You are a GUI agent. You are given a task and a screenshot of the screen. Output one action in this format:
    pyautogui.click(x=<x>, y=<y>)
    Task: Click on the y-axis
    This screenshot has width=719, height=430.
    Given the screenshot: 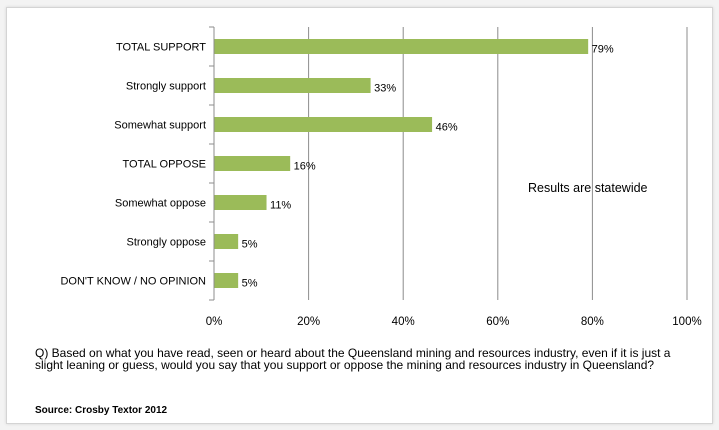 What is the action you would take?
    pyautogui.click(x=212, y=163)
    